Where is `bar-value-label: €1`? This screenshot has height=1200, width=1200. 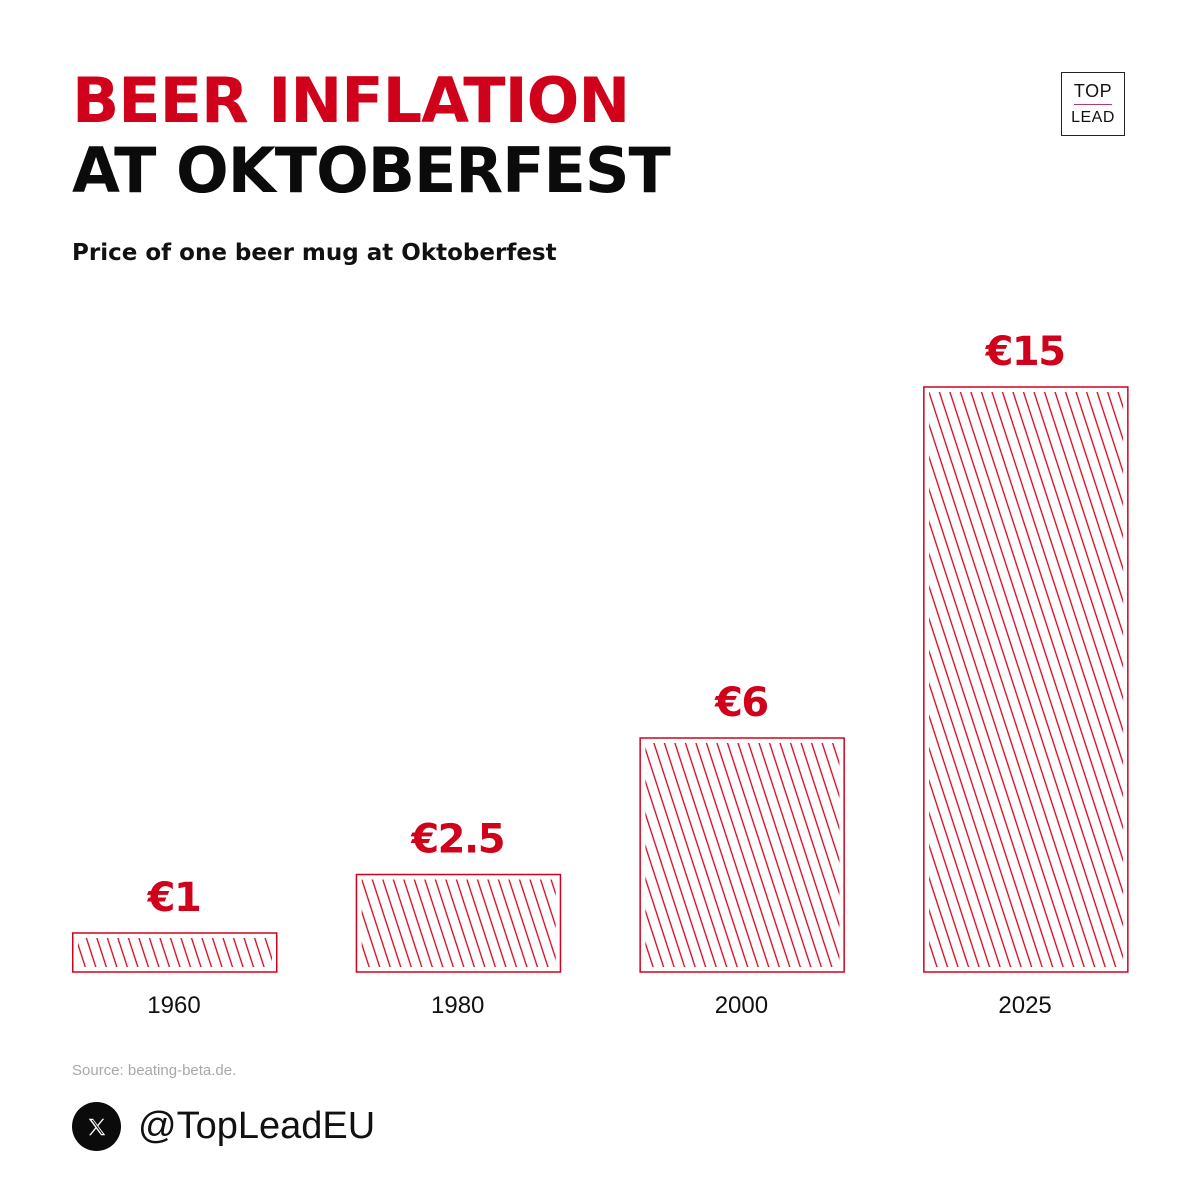 bar-value-label: €1 is located at coordinates (174, 898).